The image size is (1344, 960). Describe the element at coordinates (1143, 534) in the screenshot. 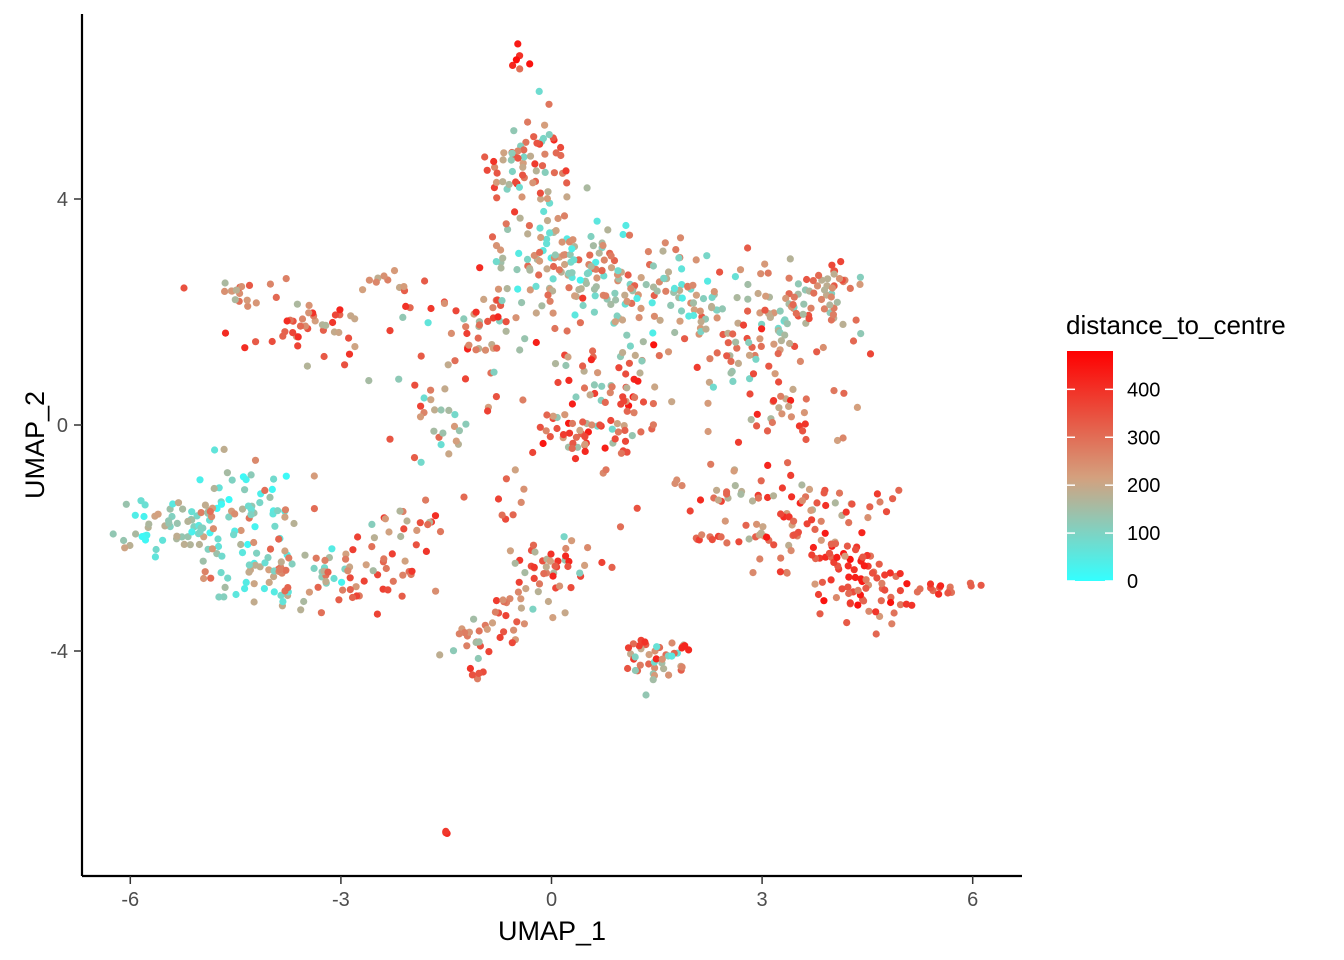

I see `legend-break-label: 100` at that location.